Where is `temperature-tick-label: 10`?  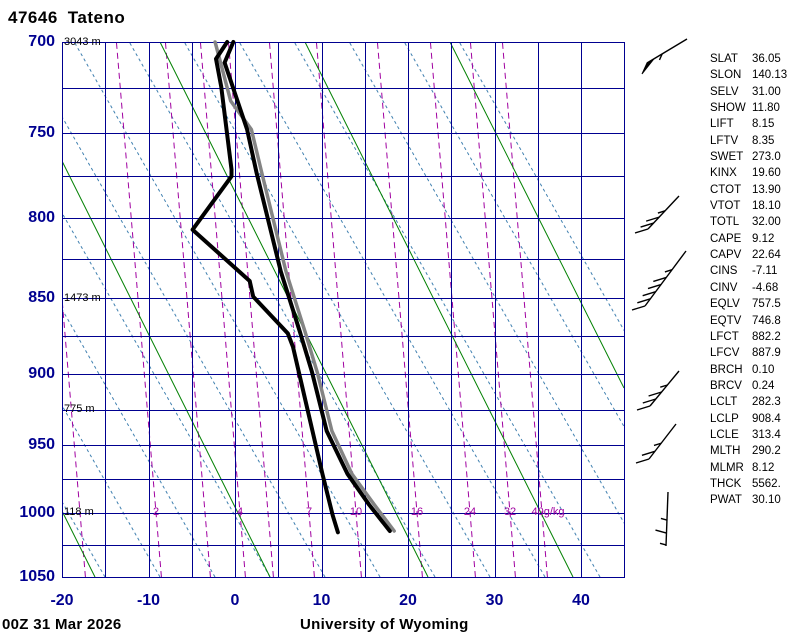
temperature-tick-label: 10 is located at coordinates (321, 600).